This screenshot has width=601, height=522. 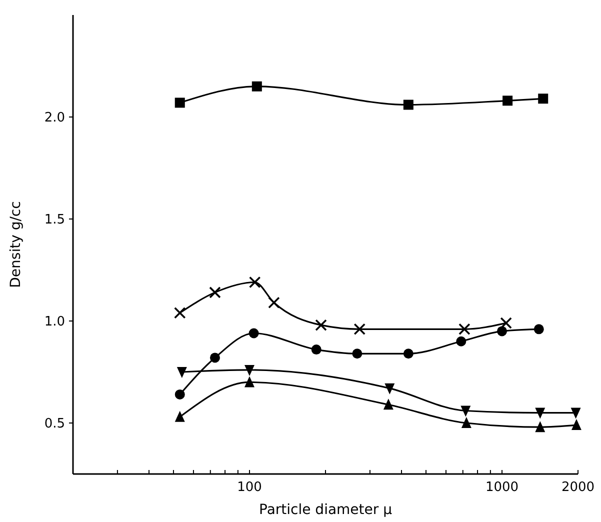 I want to click on x-axis-title: Particle diameter μ, so click(x=325, y=510).